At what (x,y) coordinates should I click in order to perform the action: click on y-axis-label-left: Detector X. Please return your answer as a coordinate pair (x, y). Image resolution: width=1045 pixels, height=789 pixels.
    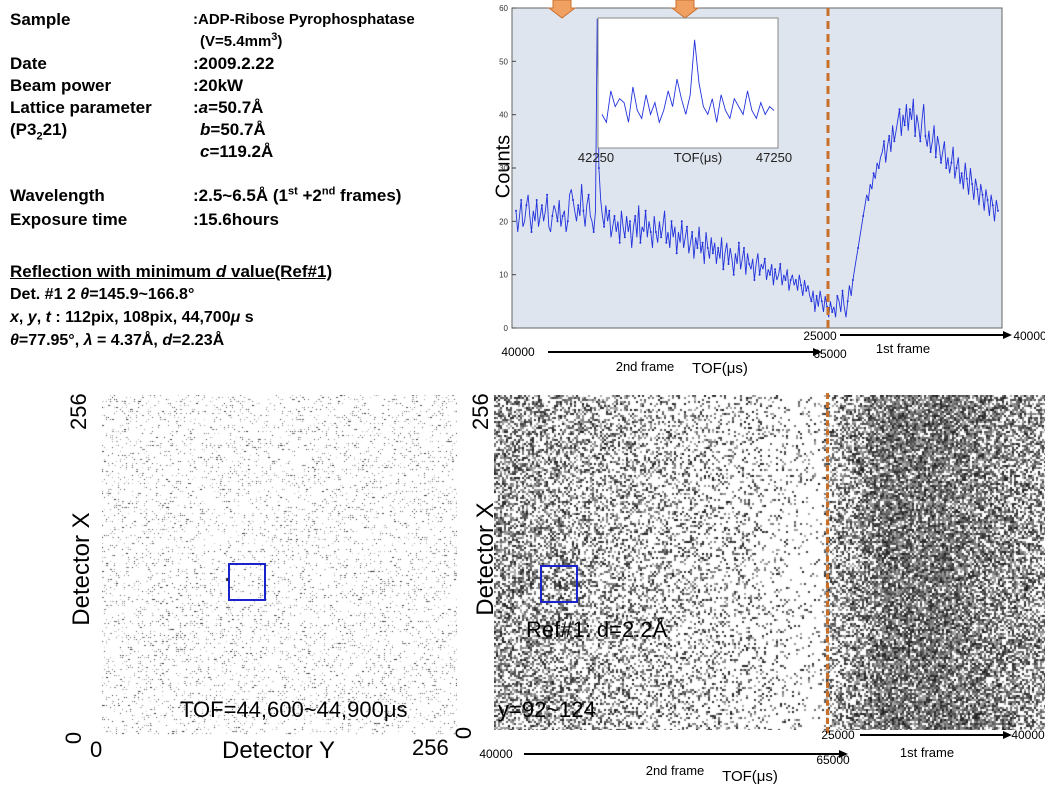
    Looking at the image, I should click on (81, 569).